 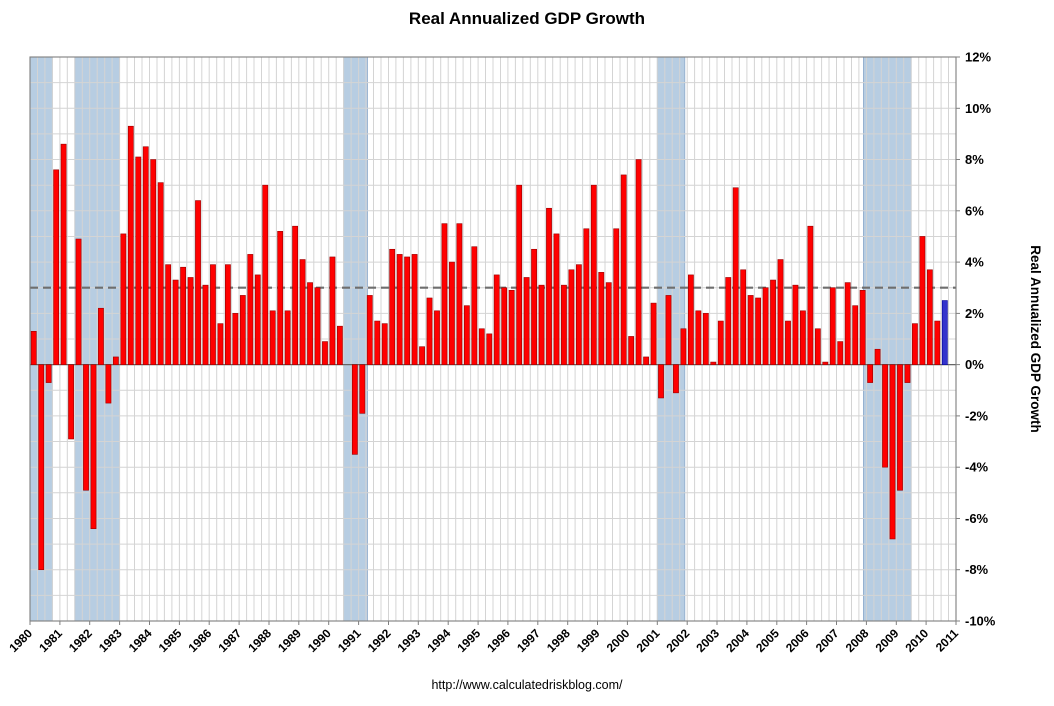 What do you see at coordinates (974, 313) in the screenshot?
I see `y-tick-label: 2%` at bounding box center [974, 313].